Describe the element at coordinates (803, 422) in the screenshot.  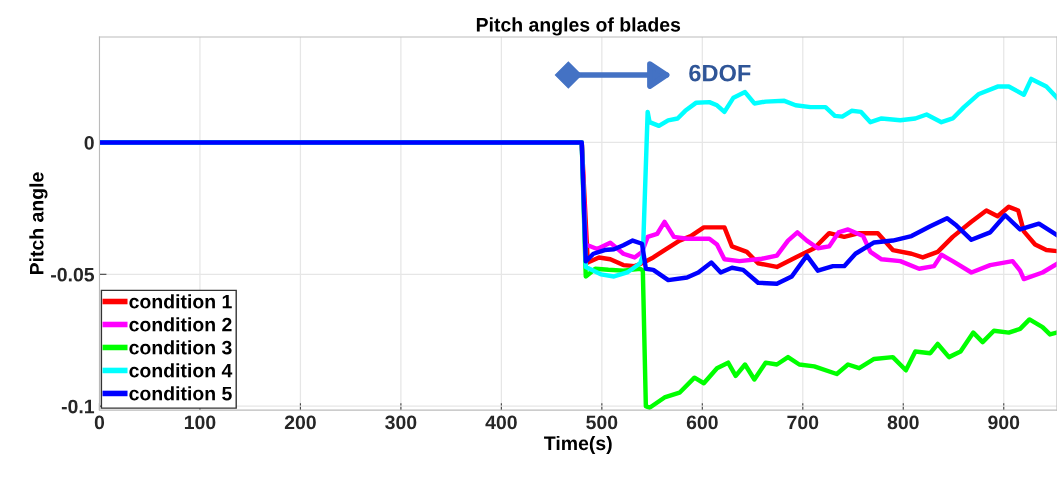
I see `x-tick-label: 700` at that location.